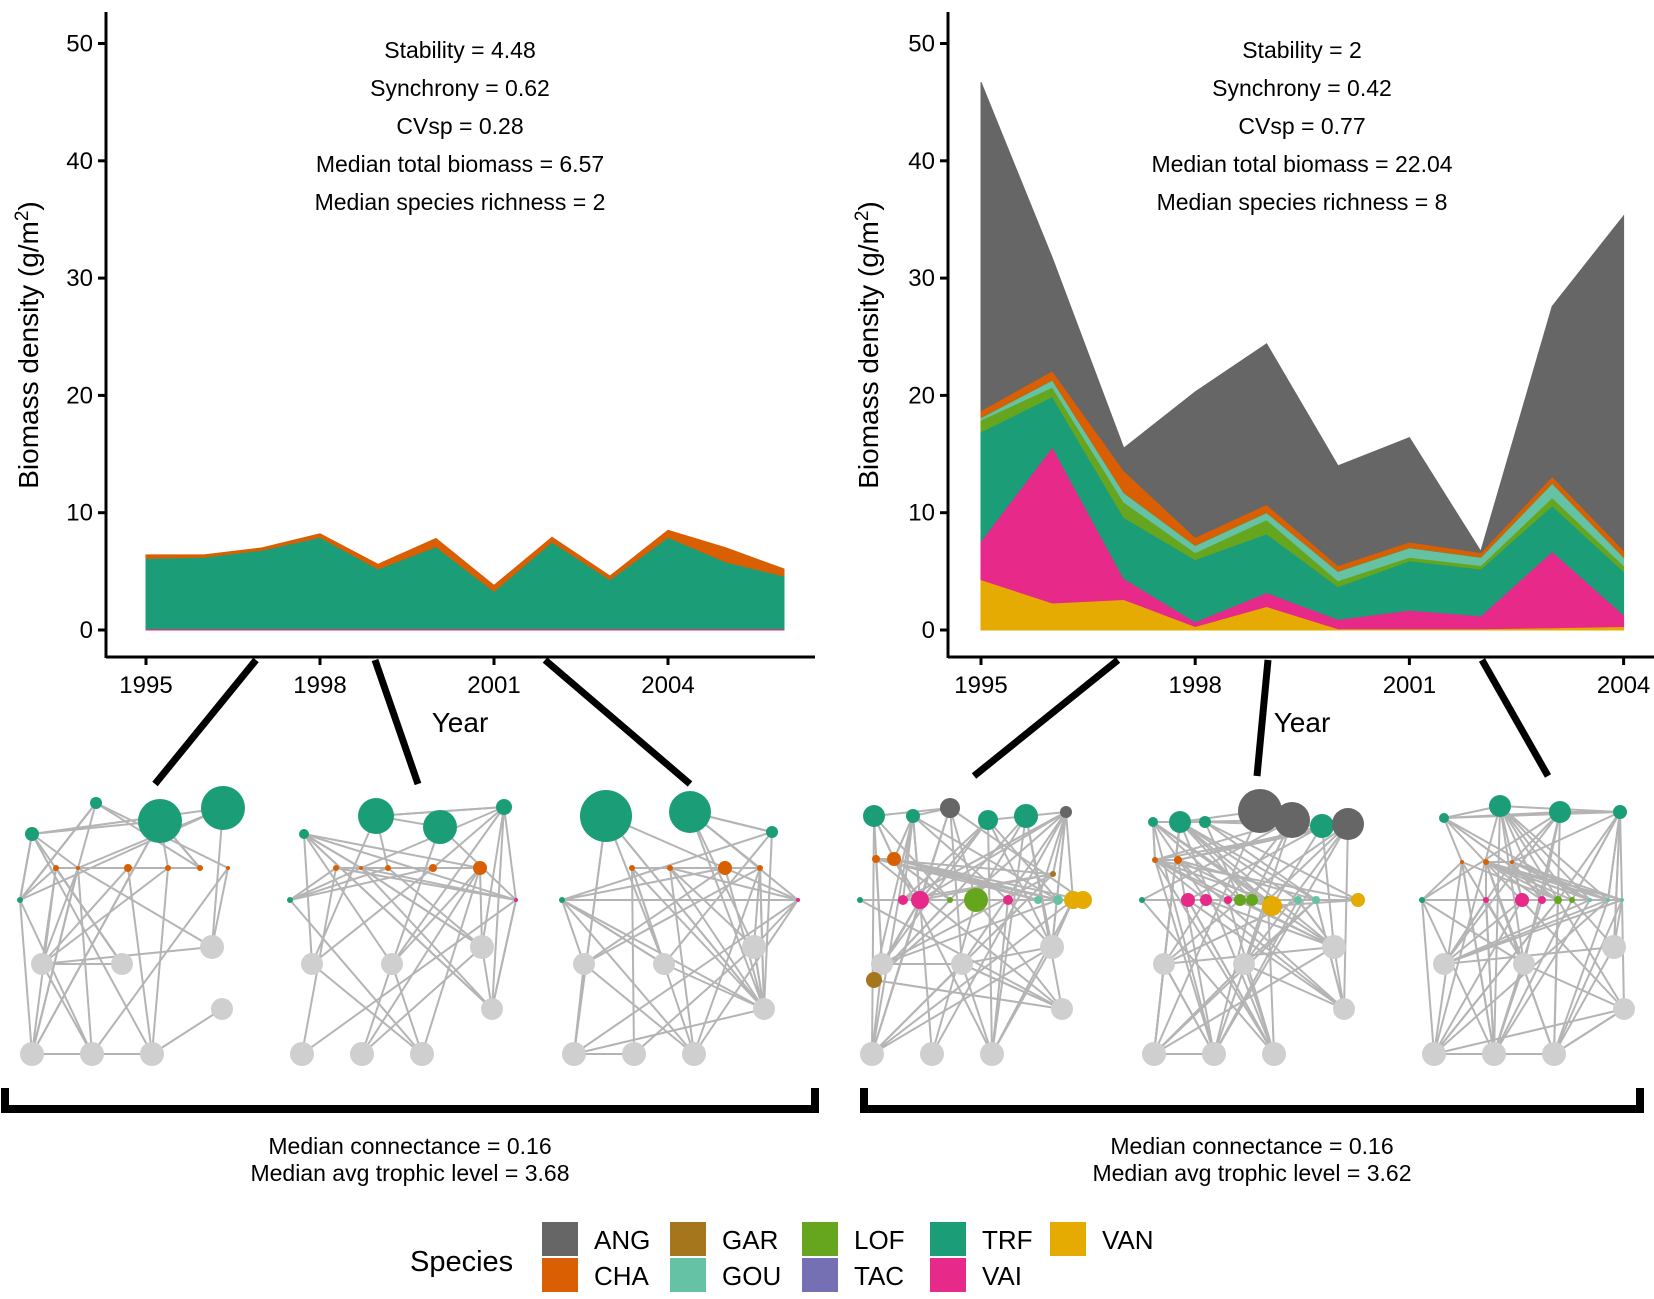 The height and width of the screenshot is (1299, 1654). I want to click on left-median-trophic-level: Median avg trophic level = 3.68, so click(409, 1173).